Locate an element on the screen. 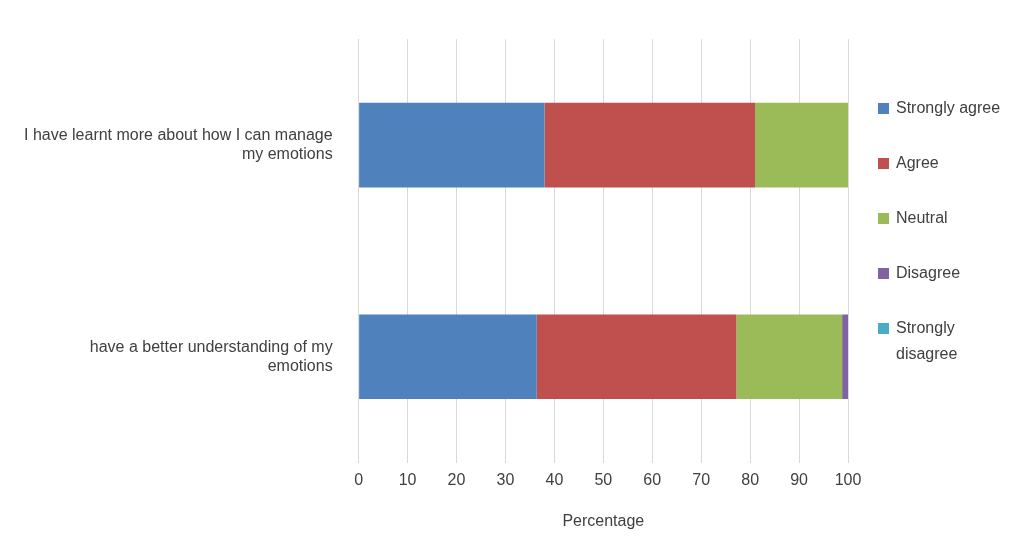 This screenshot has height=537, width=1022. x-axis-title: Percentage is located at coordinates (603, 520).